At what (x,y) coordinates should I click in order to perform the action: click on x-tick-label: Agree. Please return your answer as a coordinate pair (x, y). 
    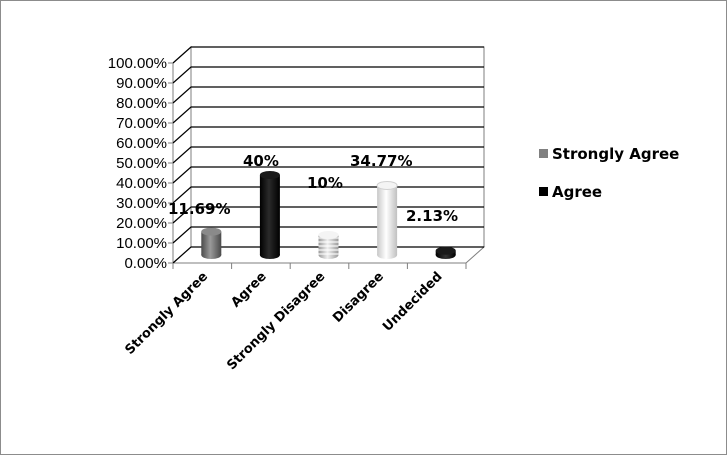
    Looking at the image, I should click on (248, 289).